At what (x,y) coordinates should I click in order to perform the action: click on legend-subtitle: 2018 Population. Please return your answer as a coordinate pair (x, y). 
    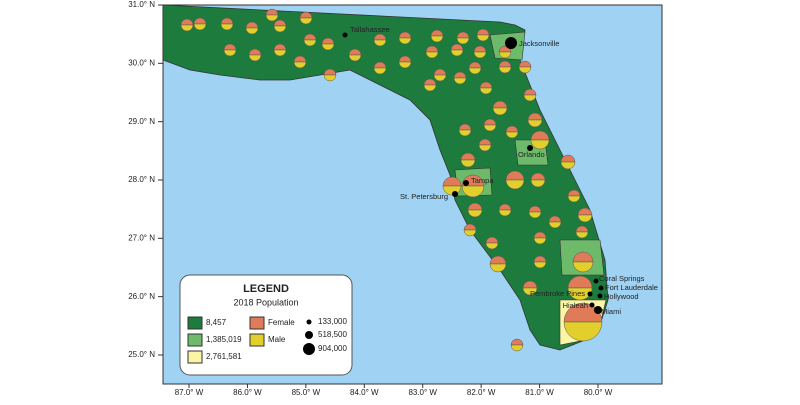
    Looking at the image, I should click on (265, 302).